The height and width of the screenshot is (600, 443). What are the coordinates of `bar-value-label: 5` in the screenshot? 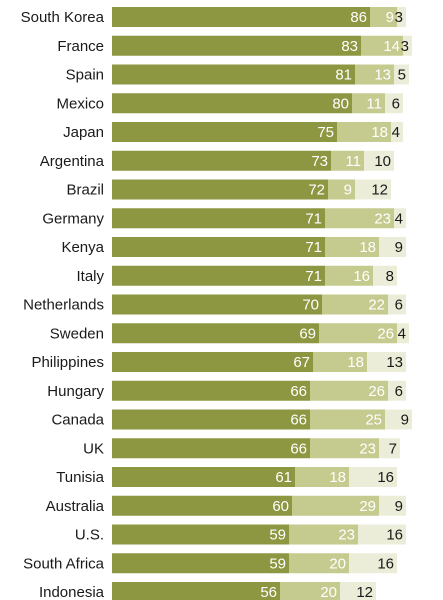 It's located at (402, 75).